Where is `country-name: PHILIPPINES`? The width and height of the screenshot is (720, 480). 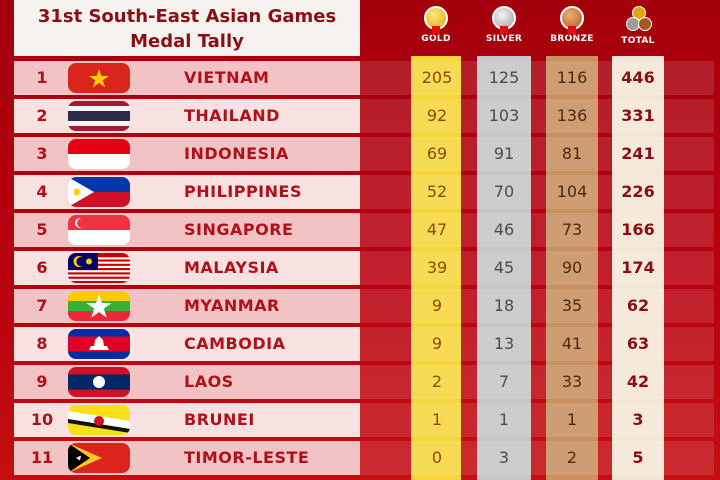 country-name: PHILIPPINES is located at coordinates (243, 191).